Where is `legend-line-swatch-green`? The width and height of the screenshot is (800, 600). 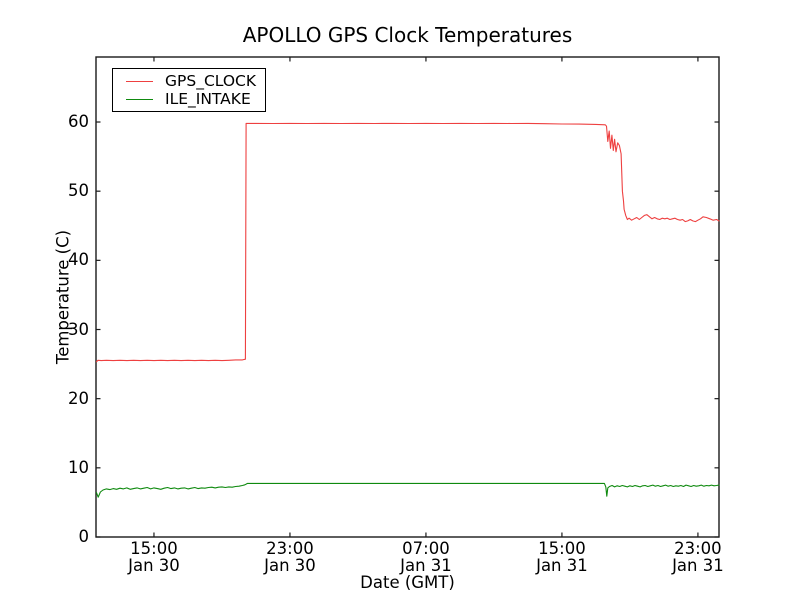
legend-line-swatch-green is located at coordinates (139, 99).